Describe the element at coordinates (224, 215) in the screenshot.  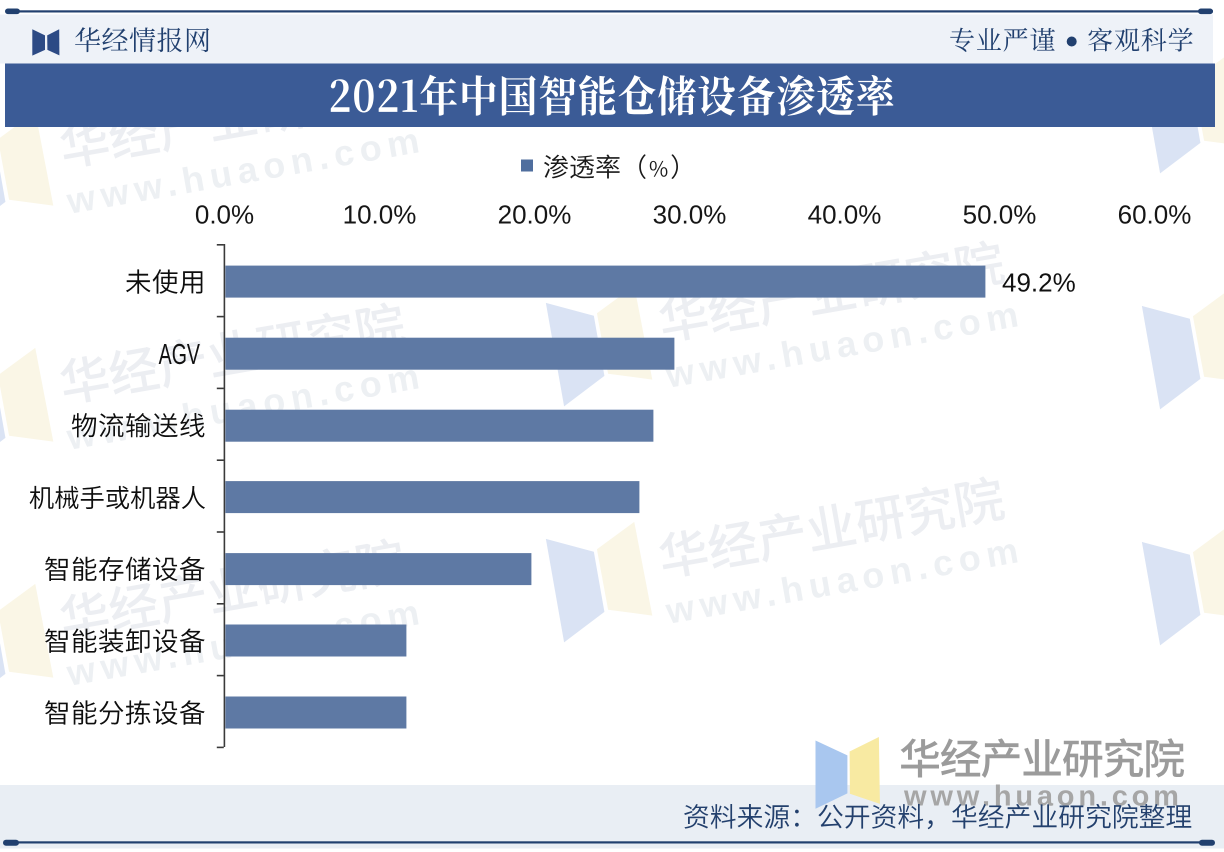
I see `svg-text: 0.0%` at that location.